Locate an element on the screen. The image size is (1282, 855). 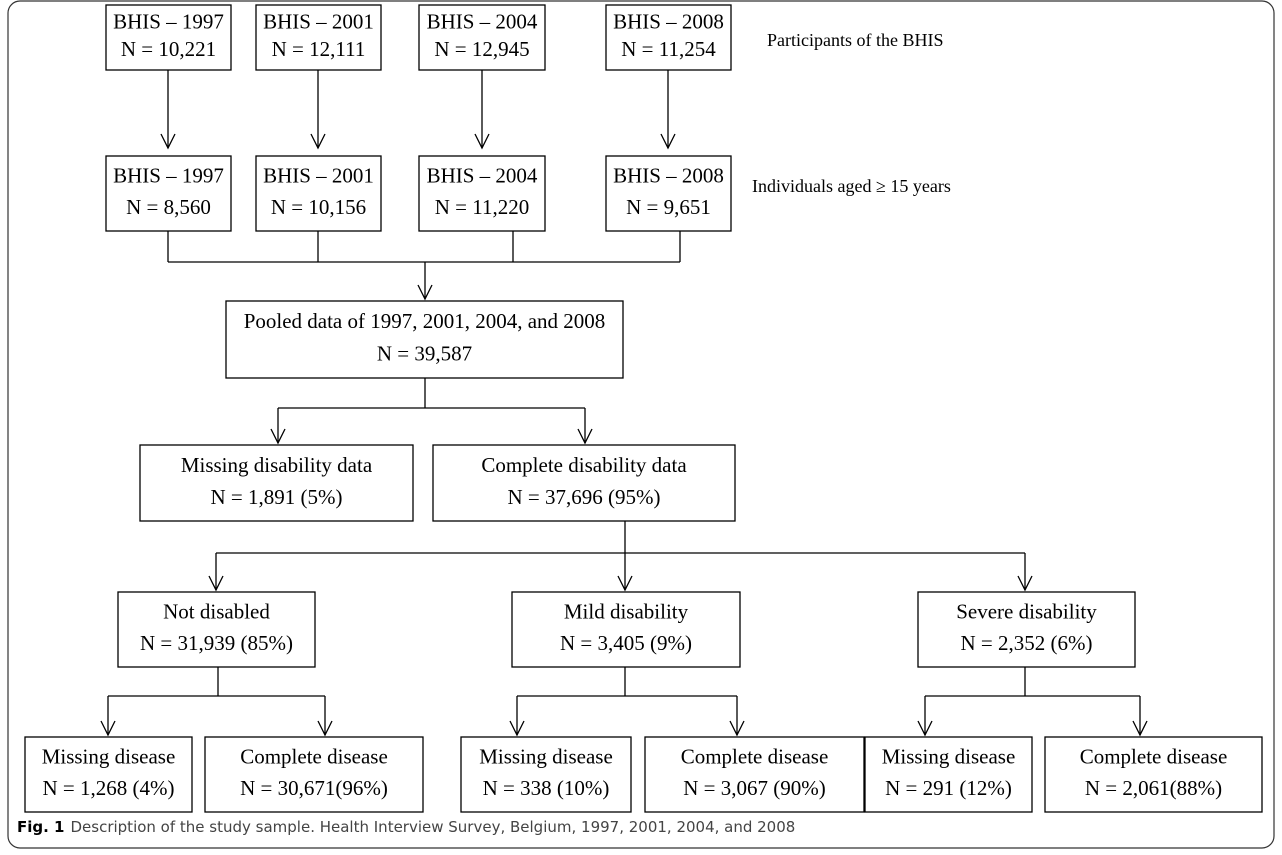
node-count: N = 11,254 is located at coordinates (668, 49).